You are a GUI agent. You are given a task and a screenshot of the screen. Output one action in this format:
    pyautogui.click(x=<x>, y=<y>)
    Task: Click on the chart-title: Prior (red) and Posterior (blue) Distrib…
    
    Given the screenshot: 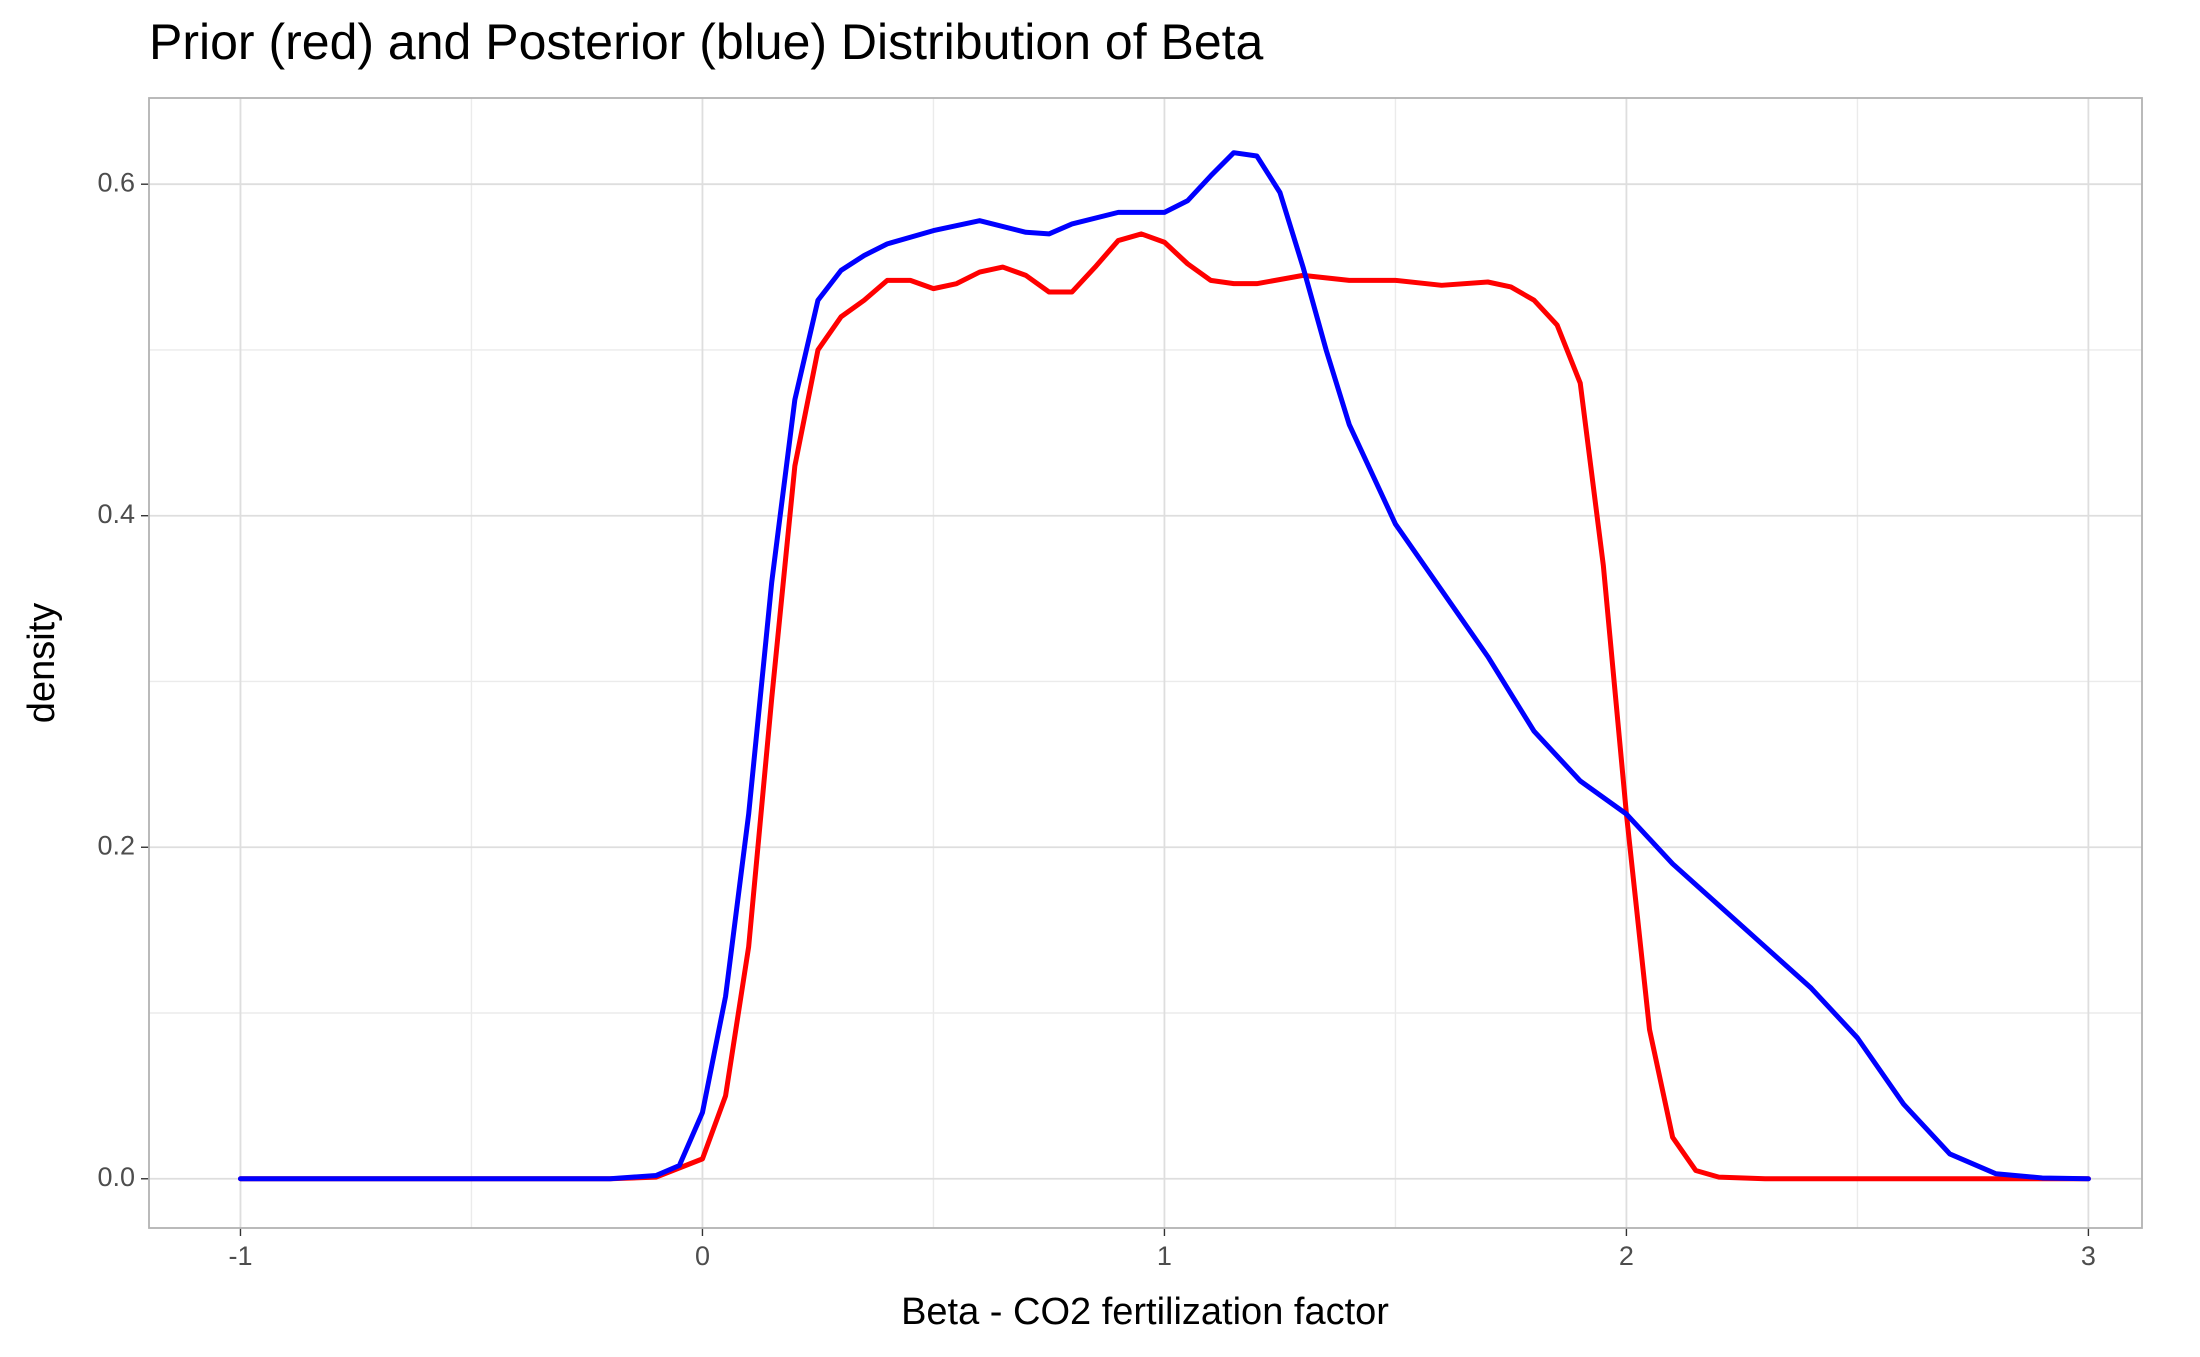 What is the action you would take?
    pyautogui.click(x=706, y=42)
    